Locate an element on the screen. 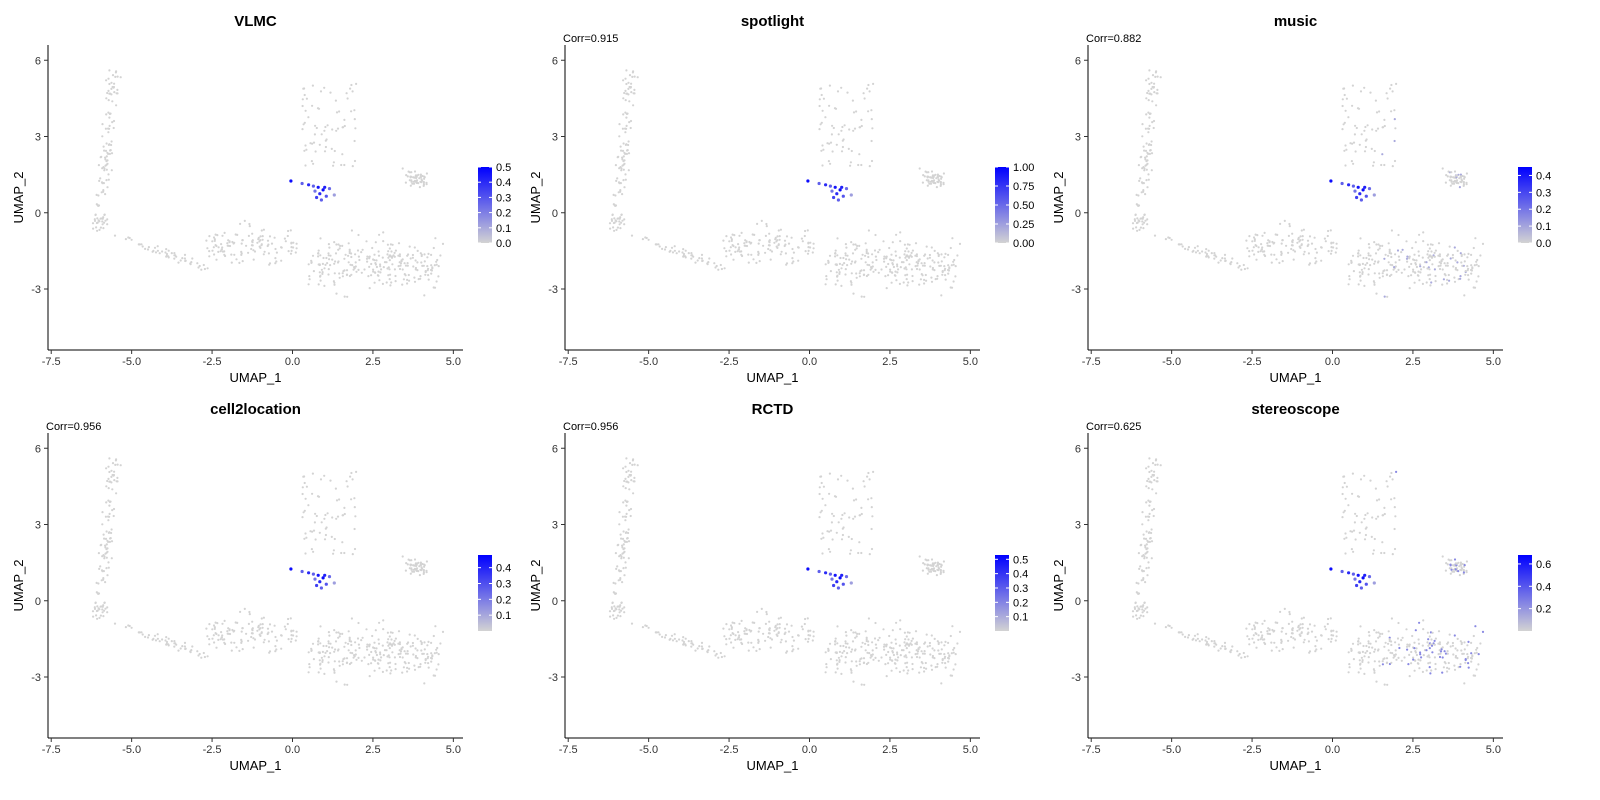 Image resolution: width=1600 pixels, height=800 pixels. x-tick-label: 5.0 is located at coordinates (1493, 362).